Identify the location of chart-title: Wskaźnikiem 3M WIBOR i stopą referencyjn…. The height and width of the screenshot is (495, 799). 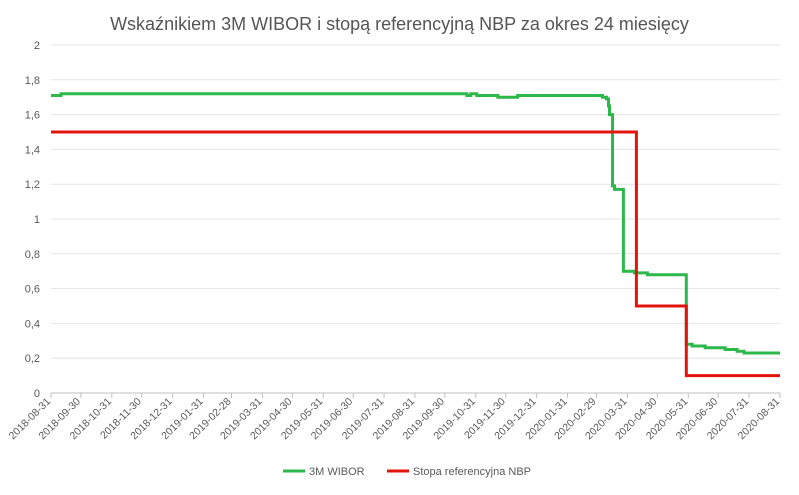
(399, 24).